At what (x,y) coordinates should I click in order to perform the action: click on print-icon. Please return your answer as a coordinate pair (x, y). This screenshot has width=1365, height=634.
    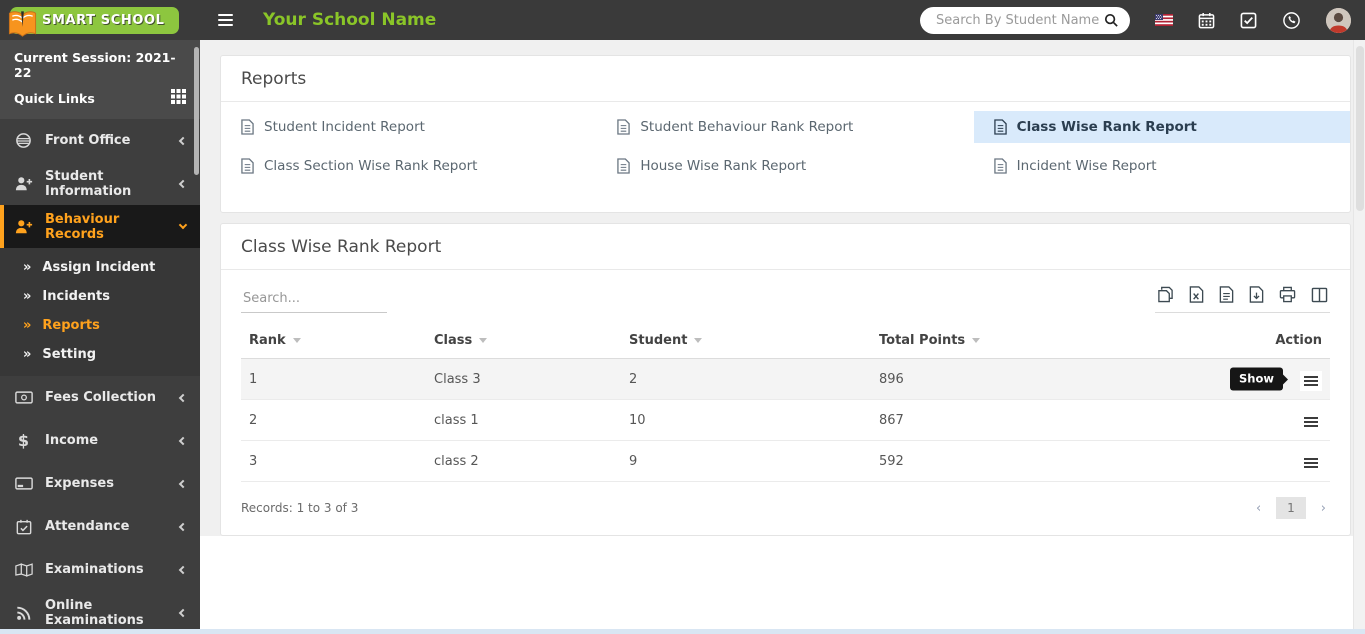
    Looking at the image, I should click on (1287, 294).